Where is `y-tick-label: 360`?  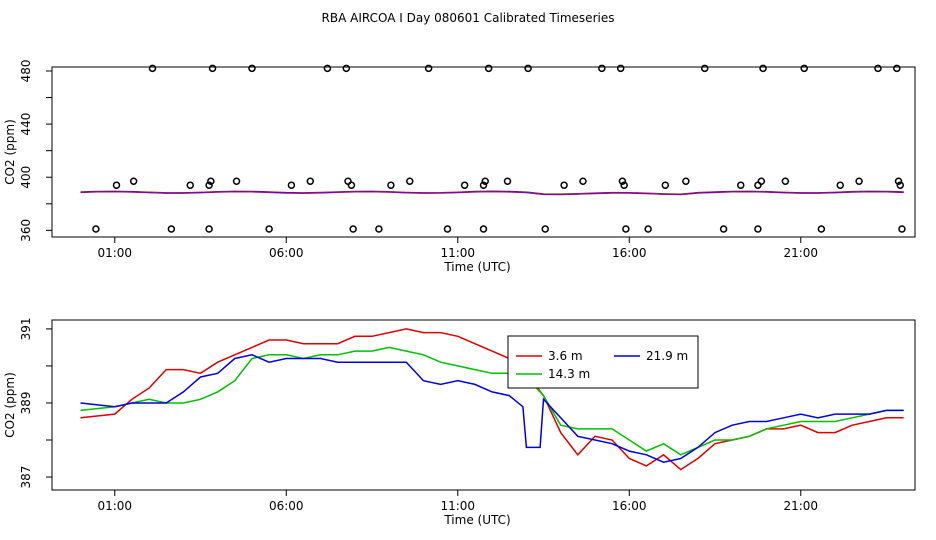 y-tick-label: 360 is located at coordinates (26, 230).